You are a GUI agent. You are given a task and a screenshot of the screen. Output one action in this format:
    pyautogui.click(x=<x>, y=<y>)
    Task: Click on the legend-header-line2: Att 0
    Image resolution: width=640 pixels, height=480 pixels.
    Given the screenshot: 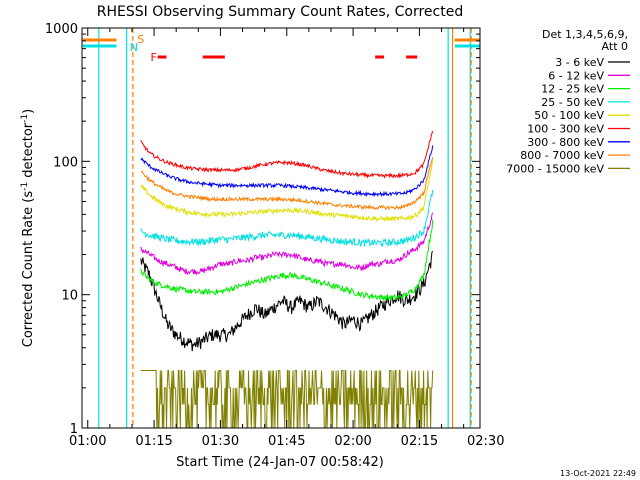 What is the action you would take?
    pyautogui.click(x=615, y=46)
    